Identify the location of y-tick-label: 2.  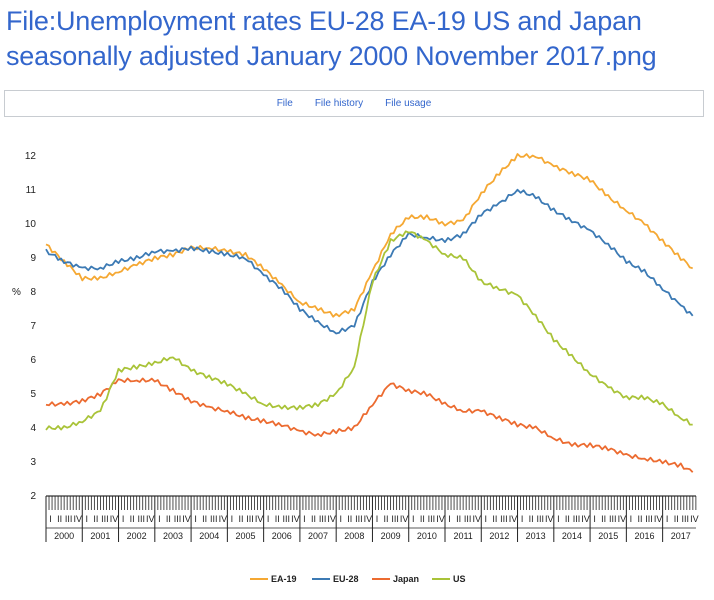
(33, 496).